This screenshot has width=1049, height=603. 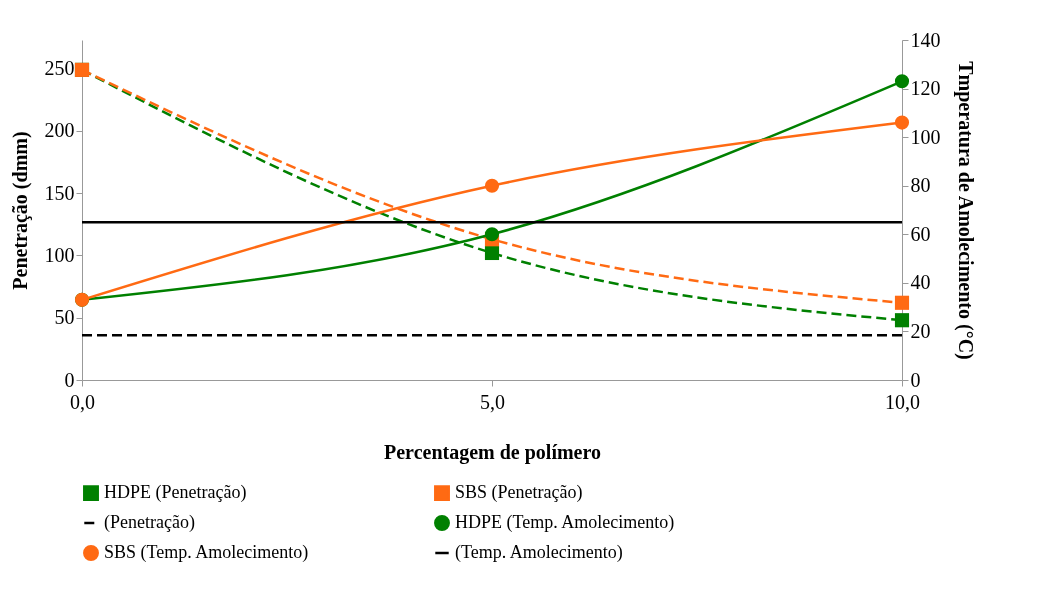 I want to click on y2-tick-label: 60, so click(x=920, y=233).